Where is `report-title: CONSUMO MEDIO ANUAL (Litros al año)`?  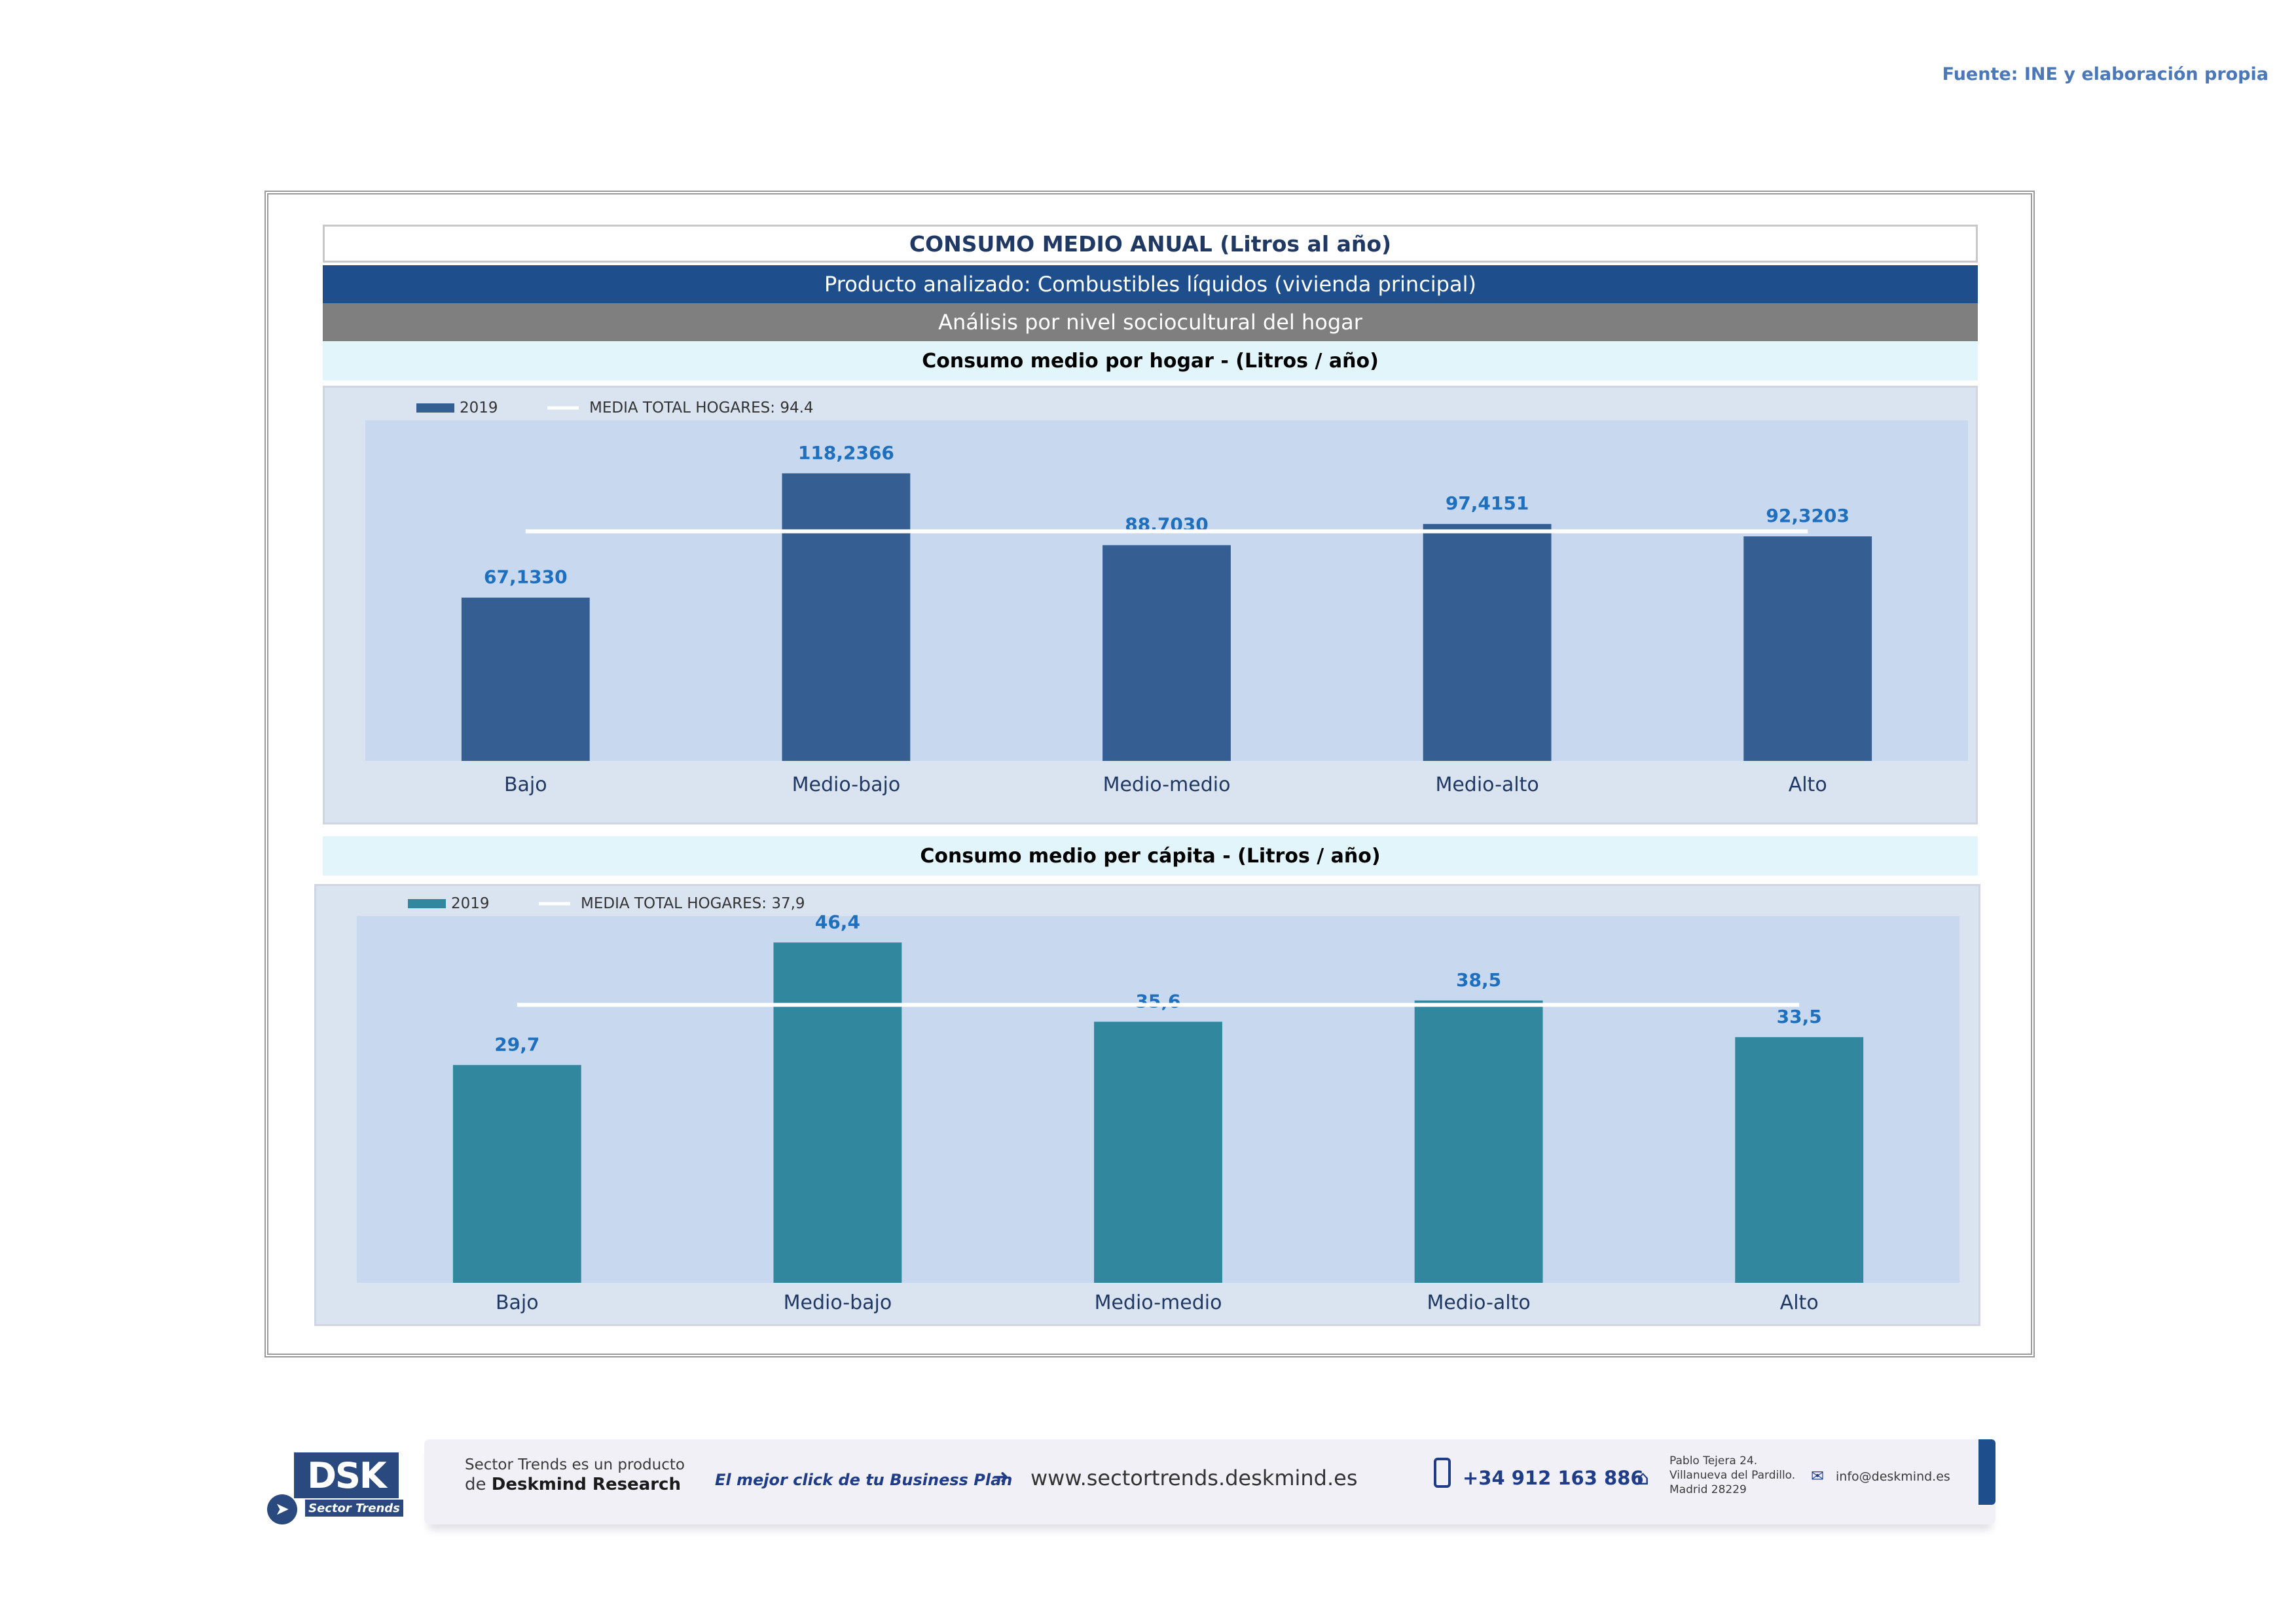 report-title: CONSUMO MEDIO ANUAL (Litros al año) is located at coordinates (1150, 244).